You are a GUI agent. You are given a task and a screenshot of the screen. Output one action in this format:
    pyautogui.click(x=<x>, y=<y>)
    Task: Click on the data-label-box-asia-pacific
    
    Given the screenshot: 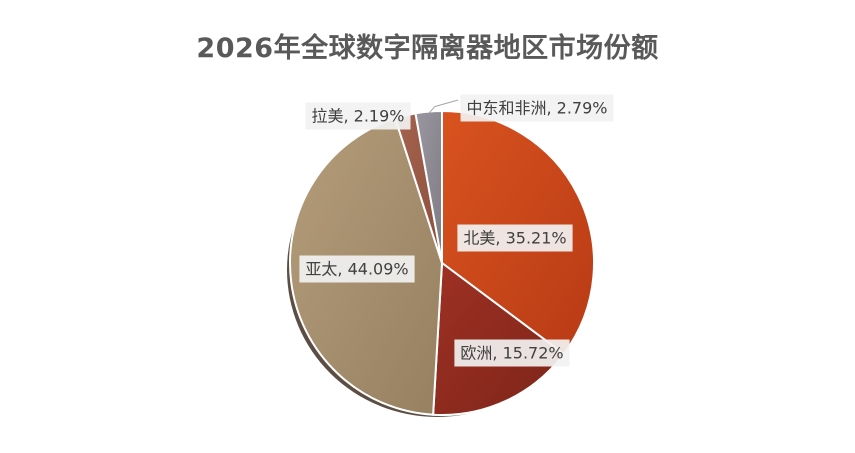 What is the action you would take?
    pyautogui.click(x=357, y=269)
    